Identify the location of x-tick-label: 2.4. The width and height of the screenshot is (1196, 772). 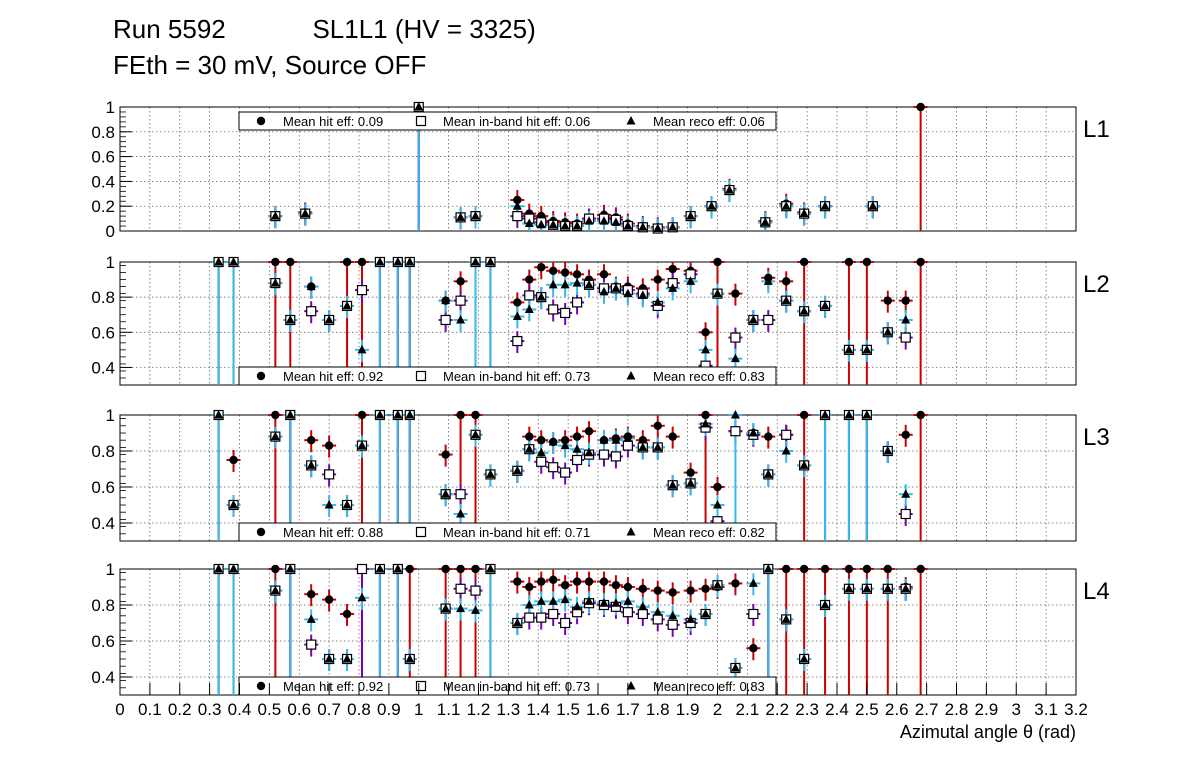
(837, 709).